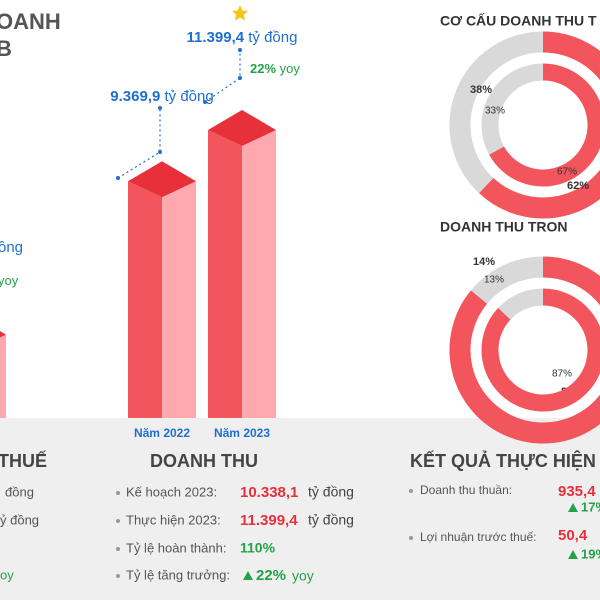  Describe the element at coordinates (23, 460) in the screenshot. I see `section-title: THUẾ` at that location.